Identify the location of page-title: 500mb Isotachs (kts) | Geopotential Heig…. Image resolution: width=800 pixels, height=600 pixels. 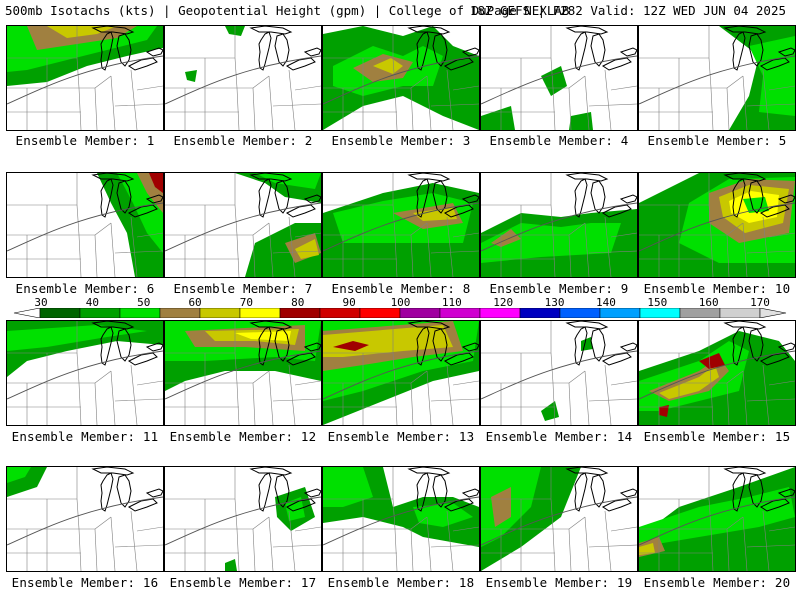
(287, 10).